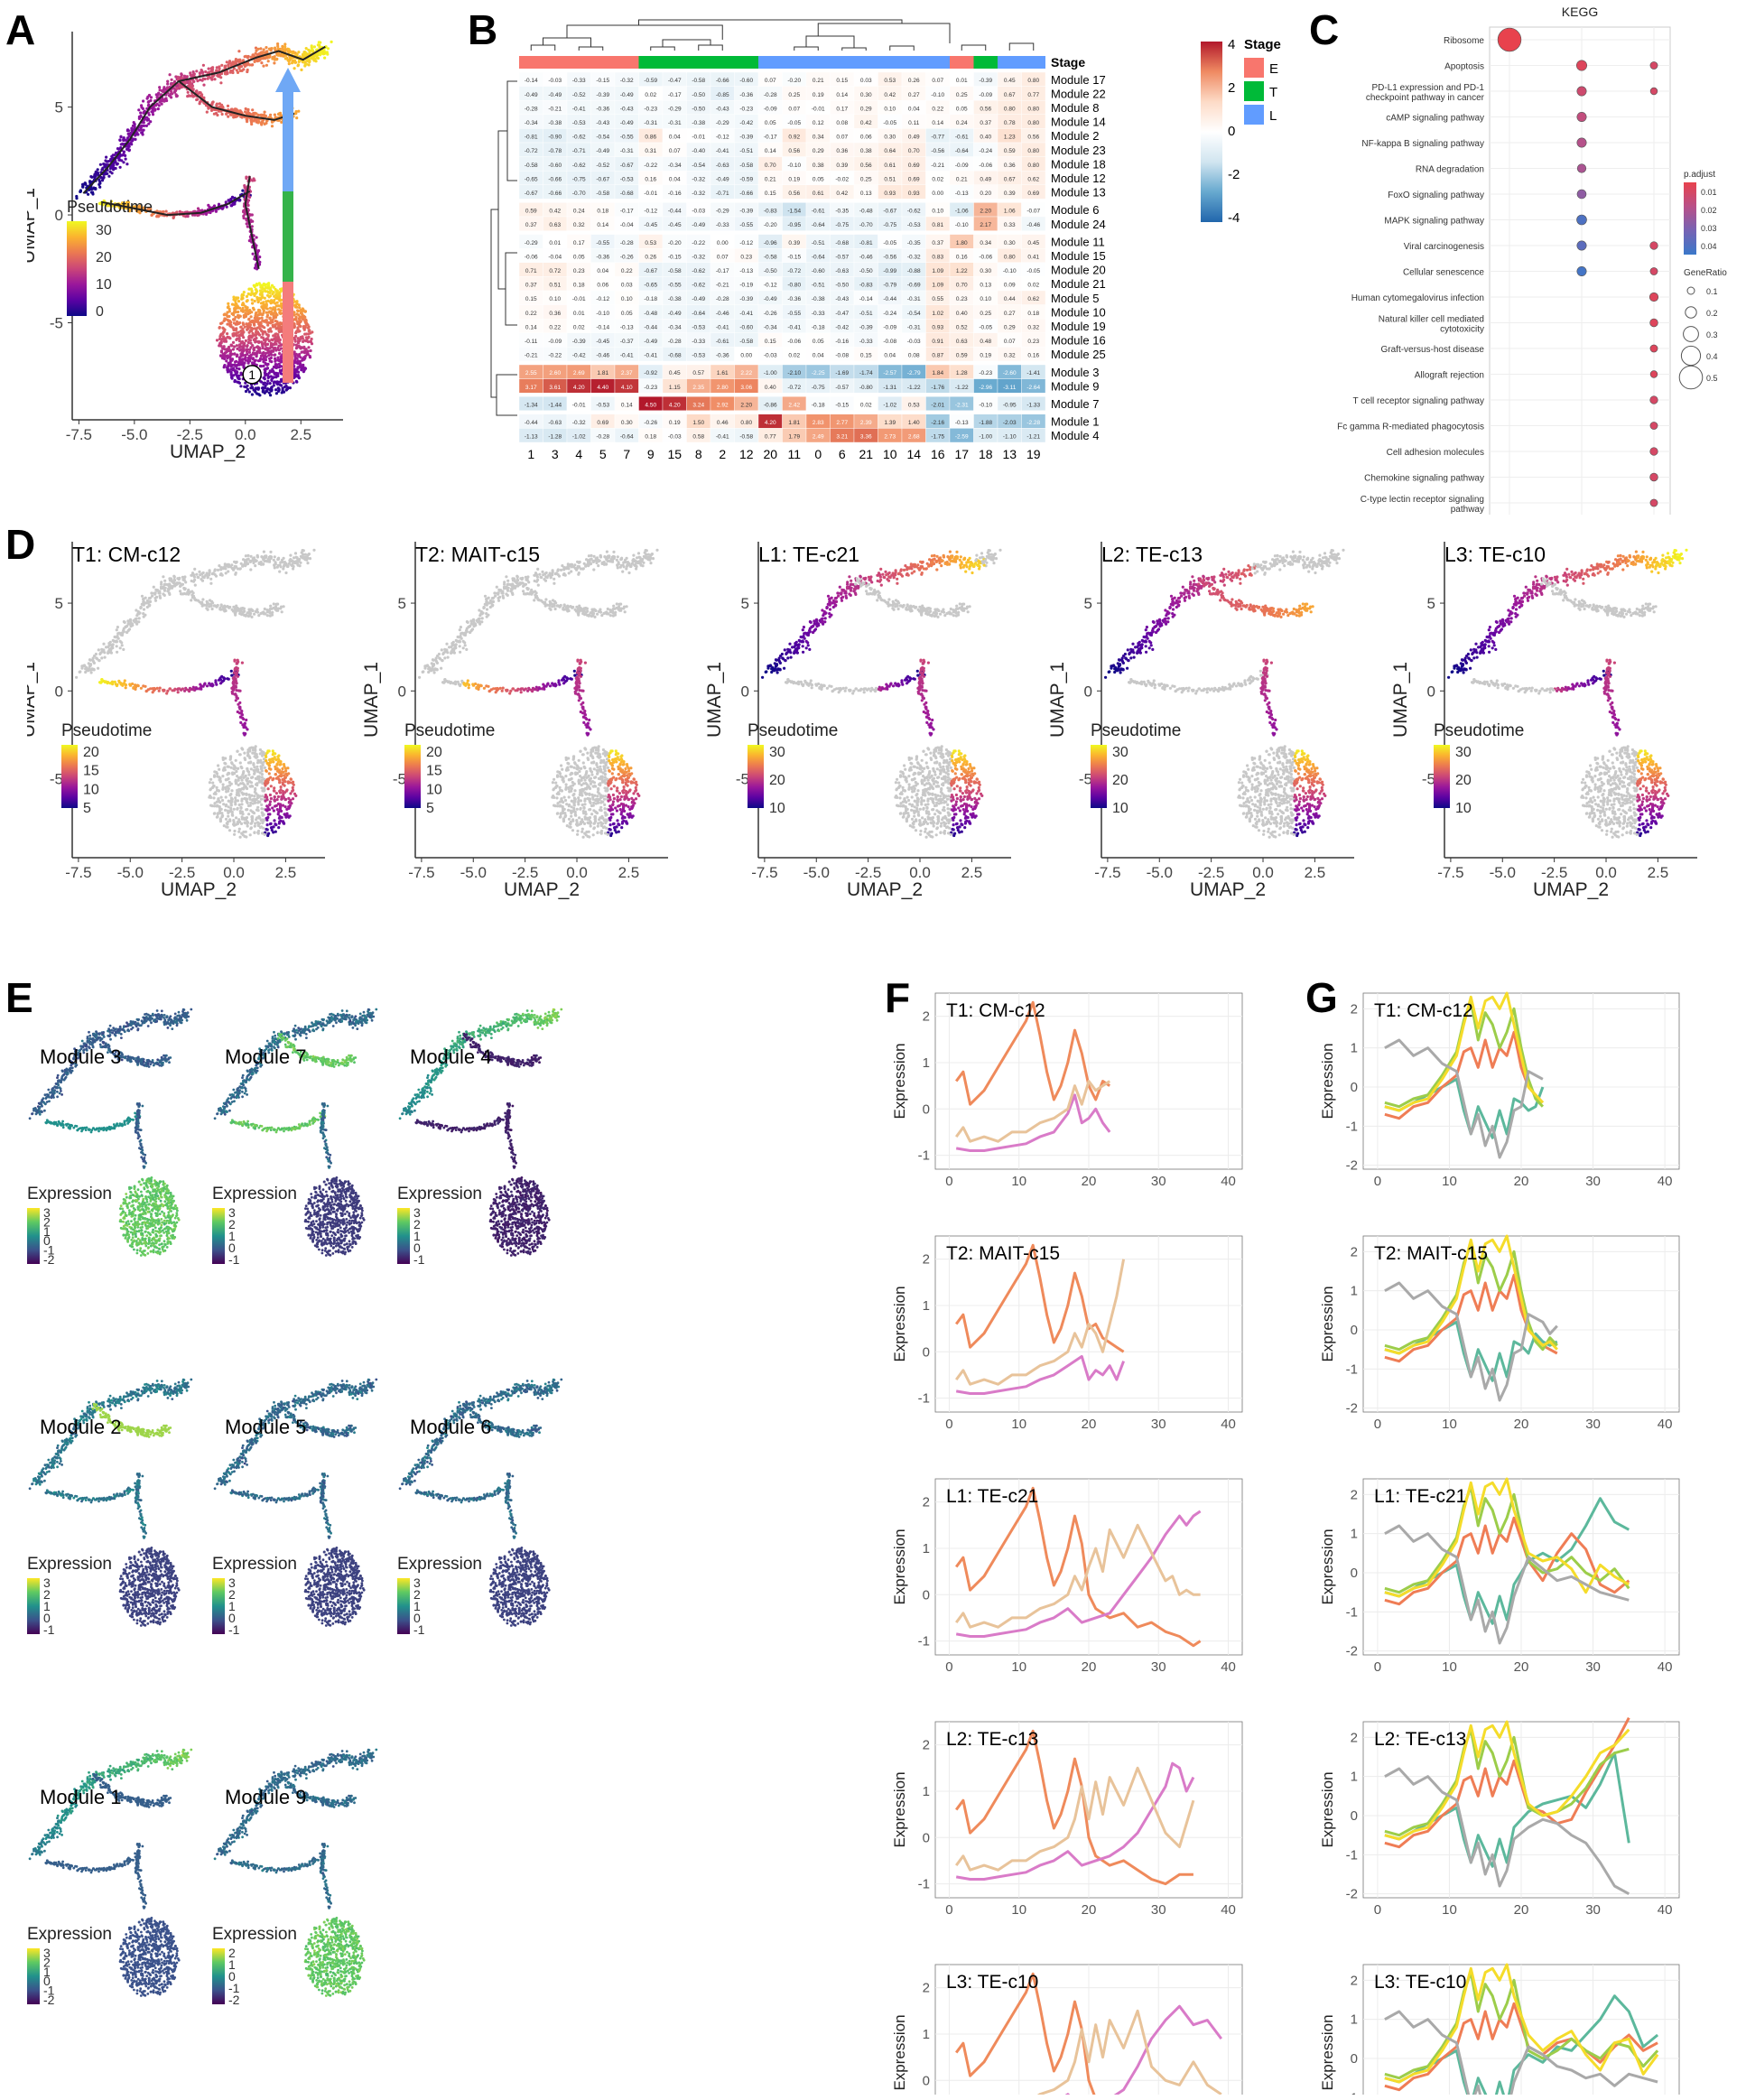  What do you see at coordinates (830, 42) in the screenshot?
I see `dendrogram-branch` at bounding box center [830, 42].